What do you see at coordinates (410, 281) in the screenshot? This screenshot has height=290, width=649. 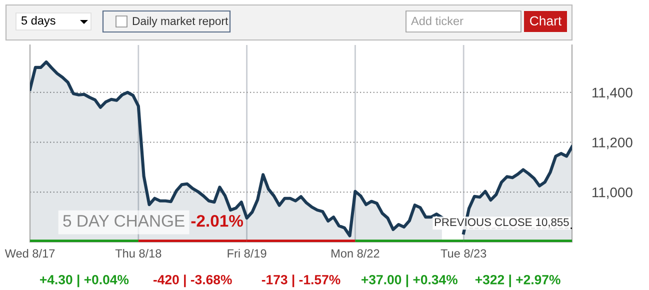 I see `text: +37.00 | +0.34%` at bounding box center [410, 281].